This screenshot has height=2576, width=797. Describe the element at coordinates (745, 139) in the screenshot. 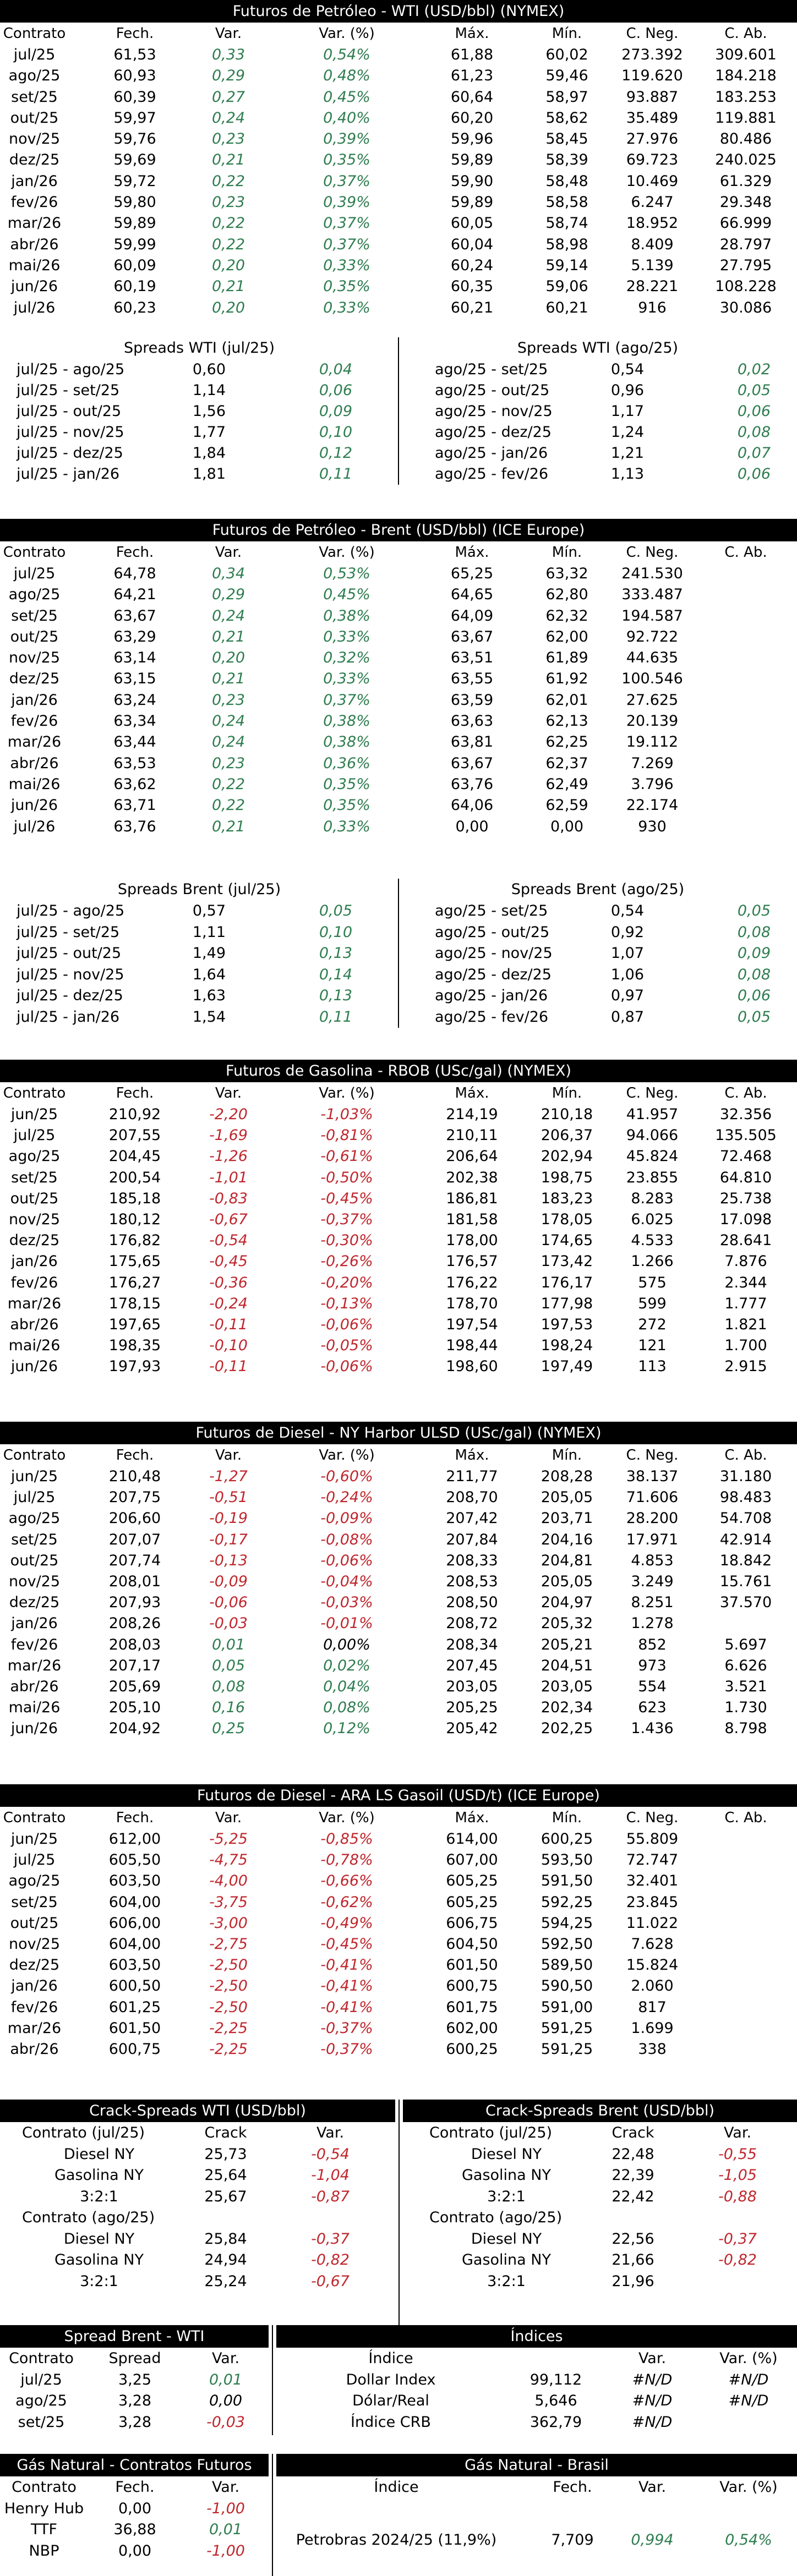

I see `table-cell: 80.486` at that location.